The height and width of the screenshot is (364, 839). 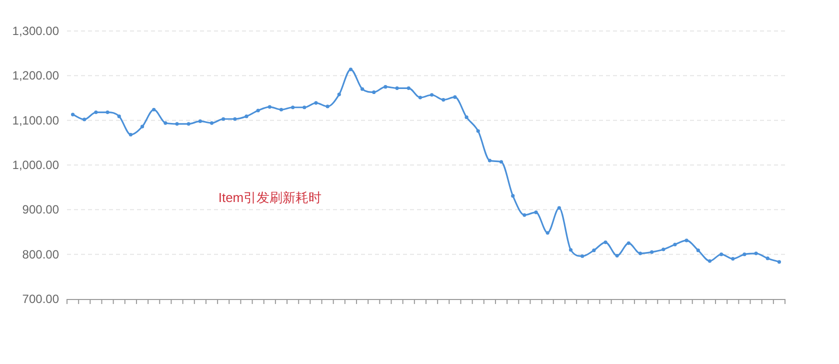 What do you see at coordinates (36, 165) in the screenshot?
I see `y-tick-label: 1,000.00` at bounding box center [36, 165].